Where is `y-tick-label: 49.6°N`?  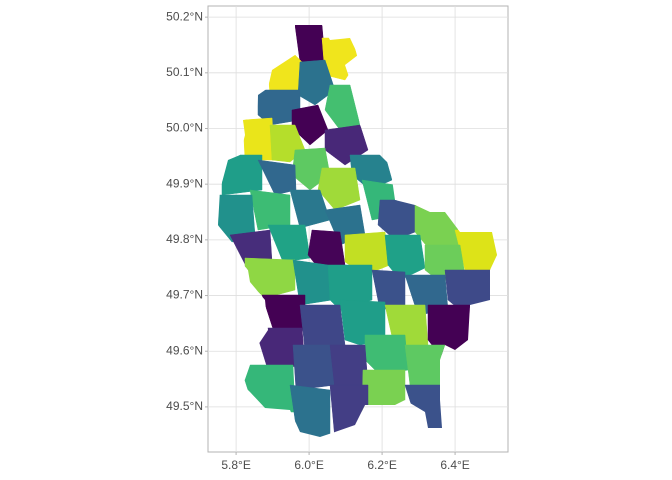
y-tick-label: 49.6°N is located at coordinates (184, 350).